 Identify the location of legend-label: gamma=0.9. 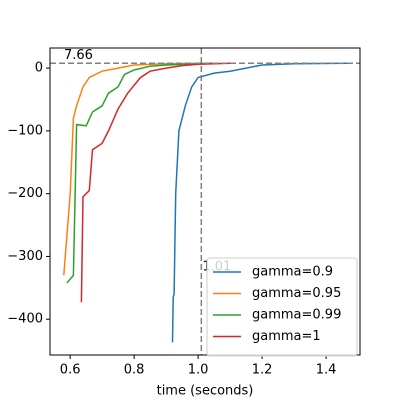
(292, 272).